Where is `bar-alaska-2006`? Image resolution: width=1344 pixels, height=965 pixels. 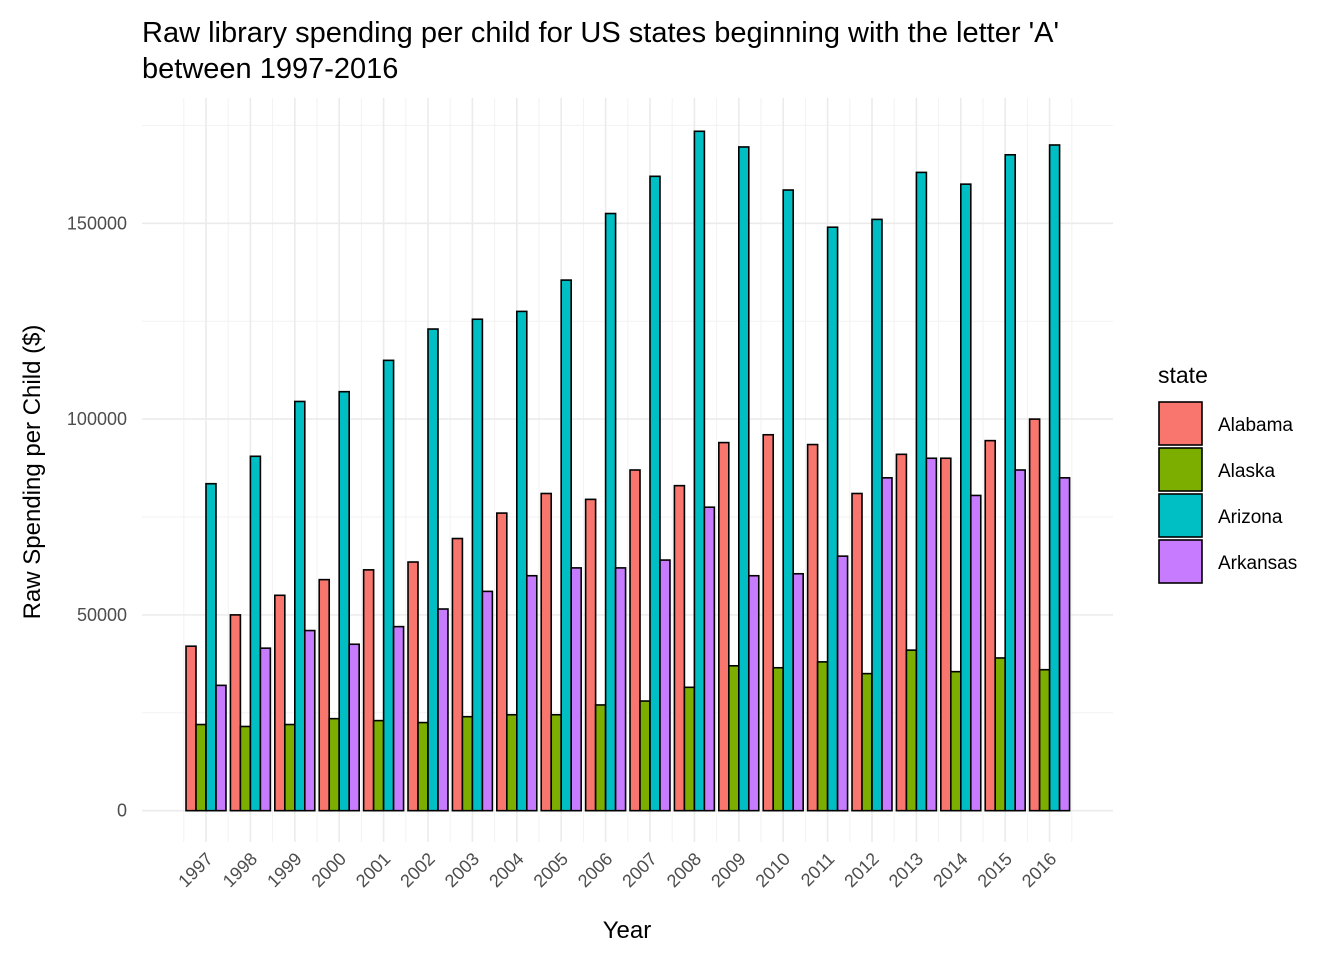 bar-alaska-2006 is located at coordinates (600, 758).